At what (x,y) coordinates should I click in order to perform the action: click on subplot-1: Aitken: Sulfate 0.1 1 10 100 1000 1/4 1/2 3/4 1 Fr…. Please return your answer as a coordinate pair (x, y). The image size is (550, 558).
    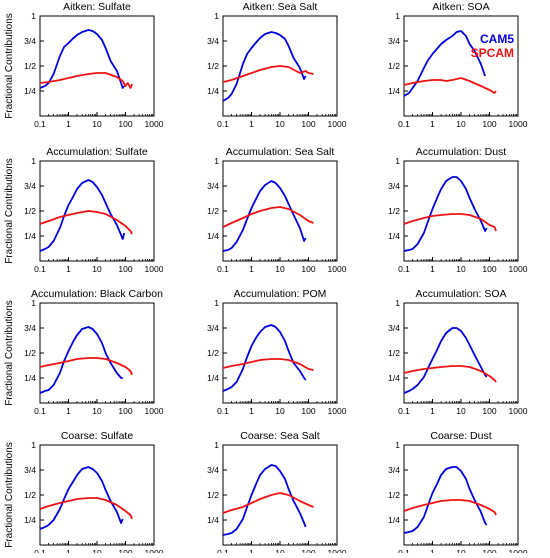
    Looking at the image, I should click on (84, 65).